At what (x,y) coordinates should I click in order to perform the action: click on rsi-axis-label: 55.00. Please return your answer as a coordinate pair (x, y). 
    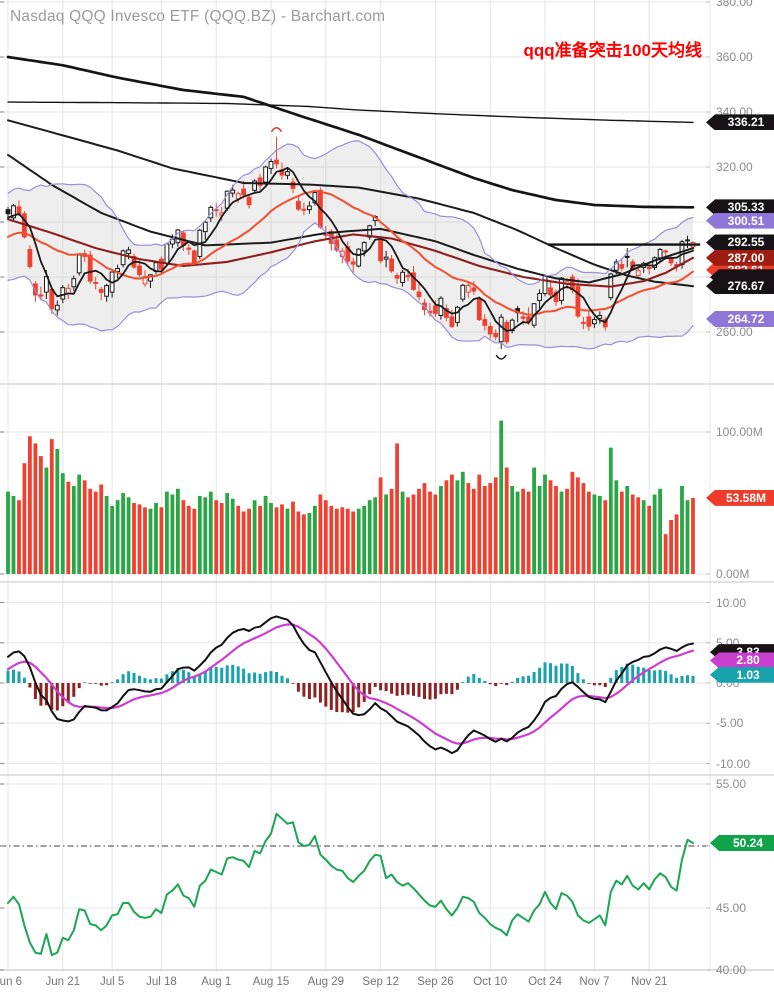
    Looking at the image, I should click on (731, 784).